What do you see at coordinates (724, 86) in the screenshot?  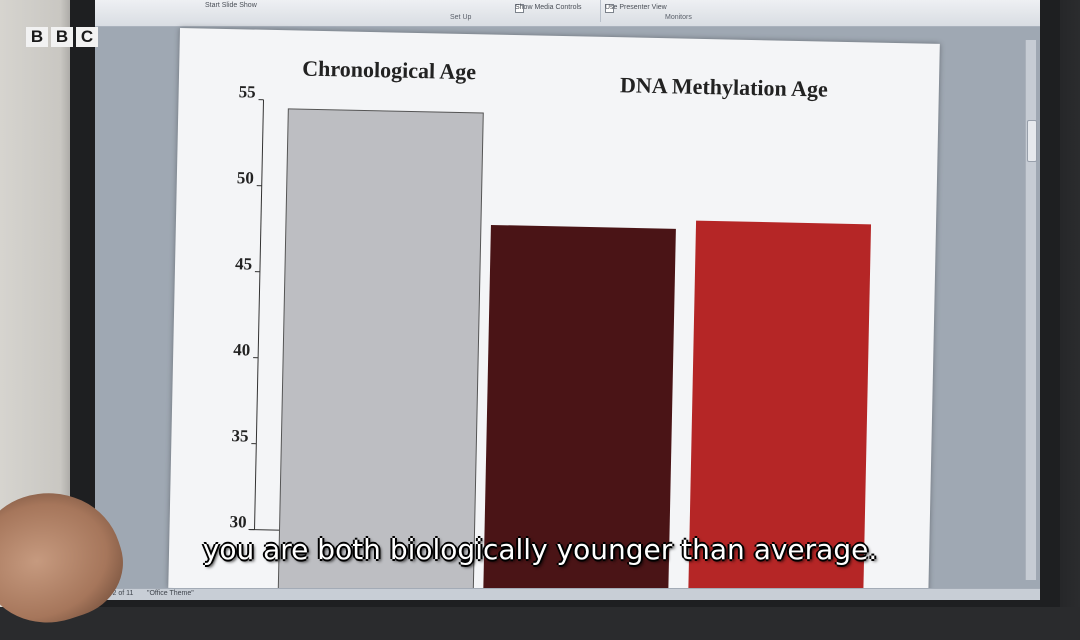 I see `heading-dna-methylation-age: DNA Methylation Age` at bounding box center [724, 86].